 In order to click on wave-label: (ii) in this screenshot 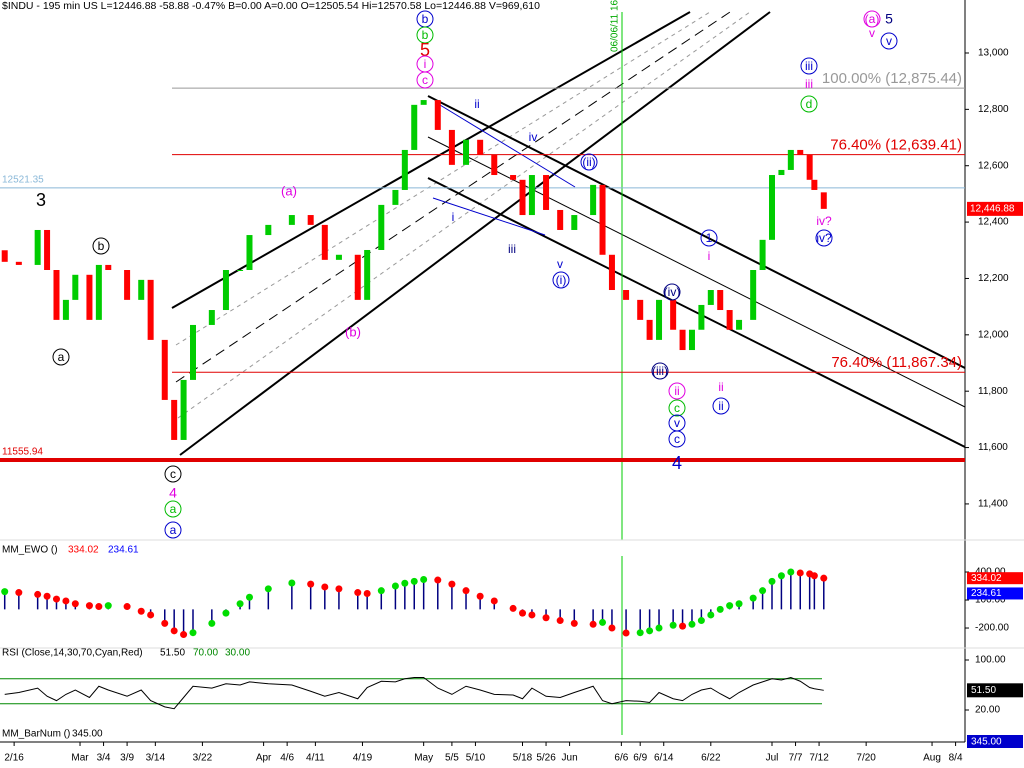, I will do `click(588, 162)`.